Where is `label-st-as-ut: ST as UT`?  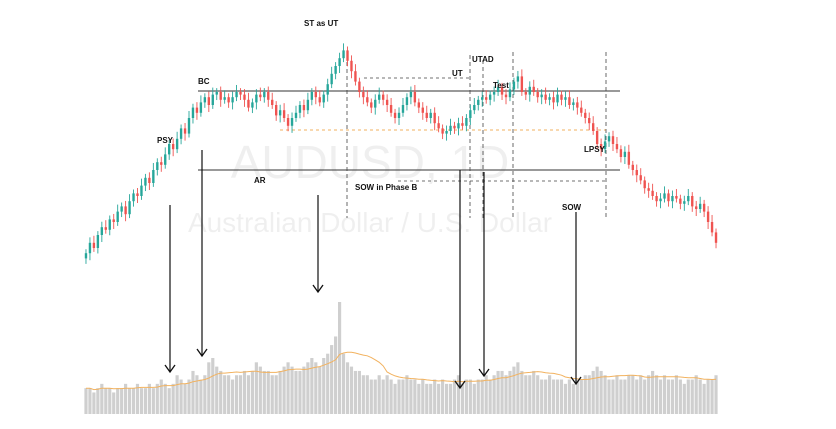
label-st-as-ut: ST as UT is located at coordinates (321, 23).